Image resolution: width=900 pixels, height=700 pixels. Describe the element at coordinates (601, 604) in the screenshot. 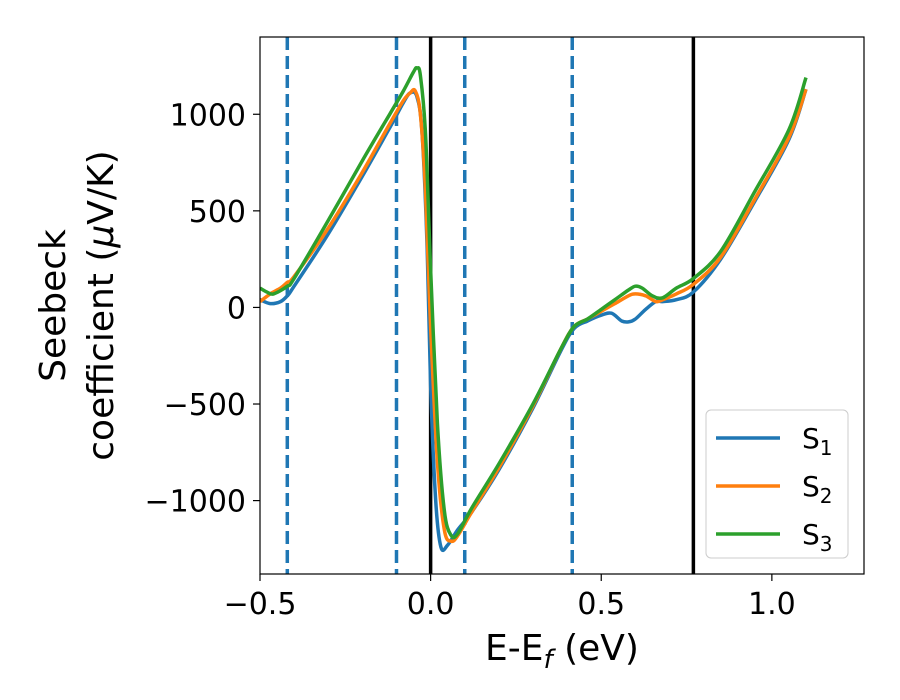

I see `x-tick-label: 0.5` at that location.